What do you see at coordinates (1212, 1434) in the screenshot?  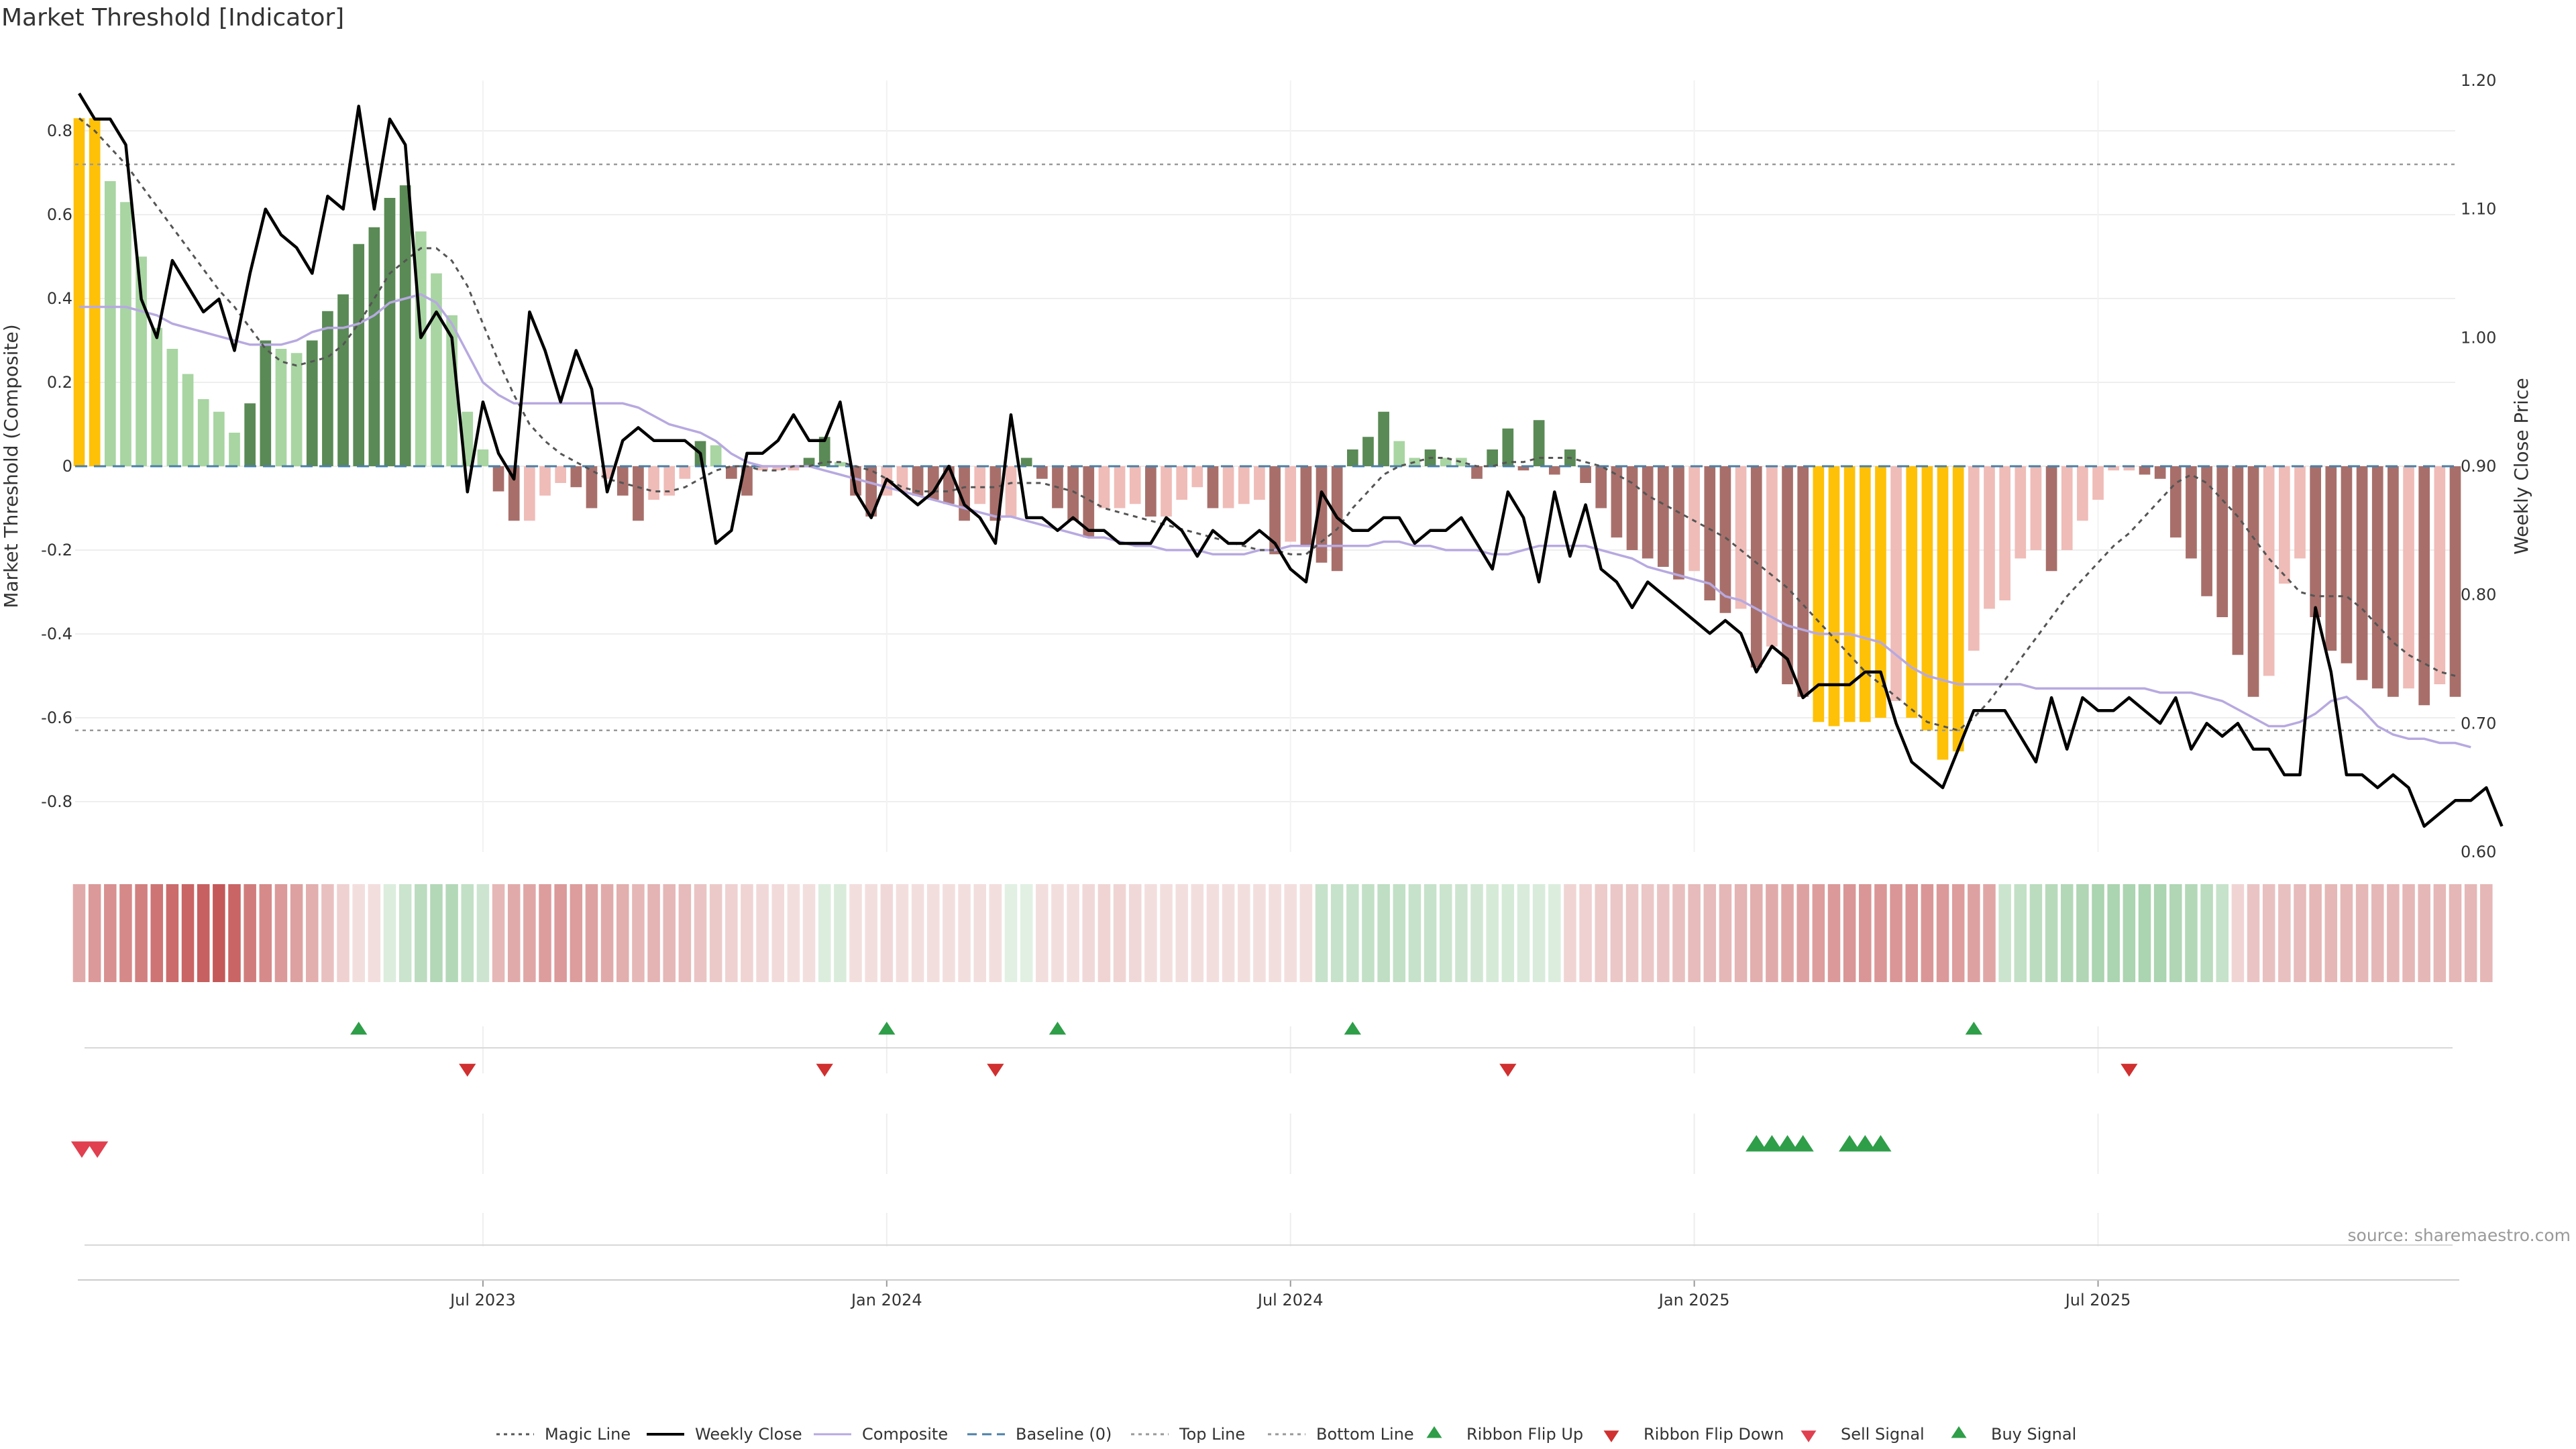 I see `legend-label: Top Line` at bounding box center [1212, 1434].